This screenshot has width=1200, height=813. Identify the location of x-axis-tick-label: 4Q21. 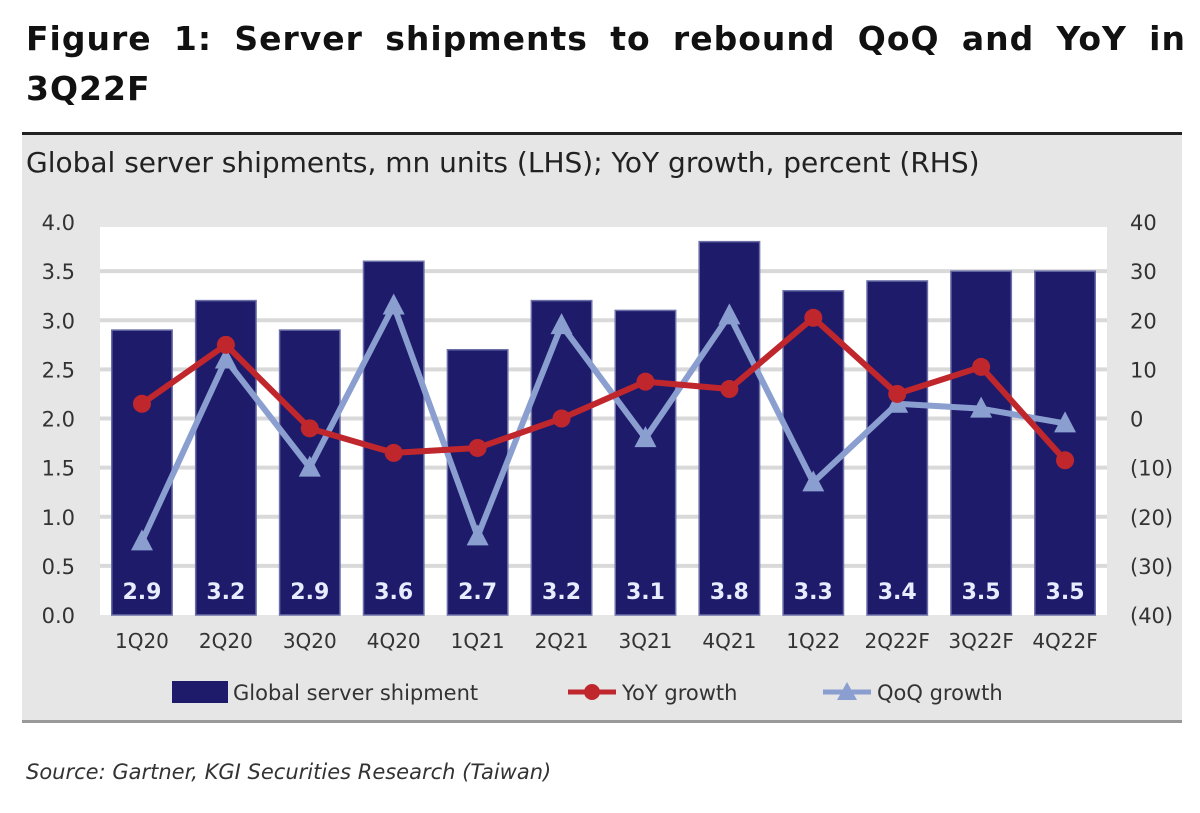
(729, 641).